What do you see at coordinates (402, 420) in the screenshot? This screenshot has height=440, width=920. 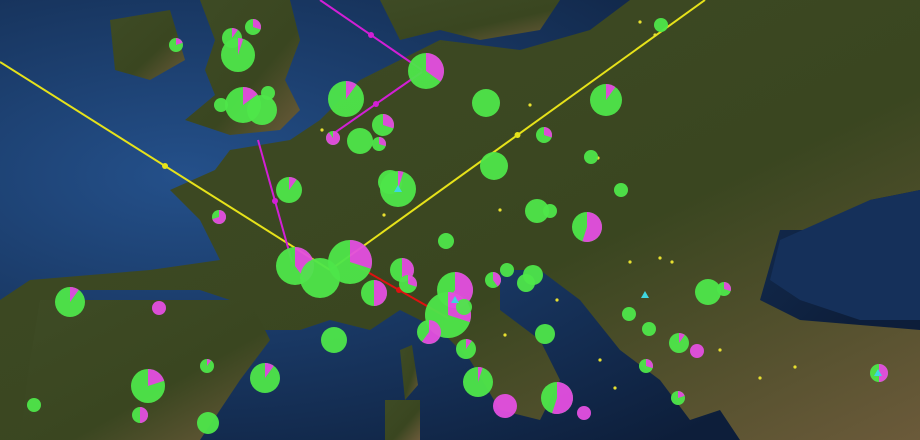 I see `land-sardinia` at bounding box center [402, 420].